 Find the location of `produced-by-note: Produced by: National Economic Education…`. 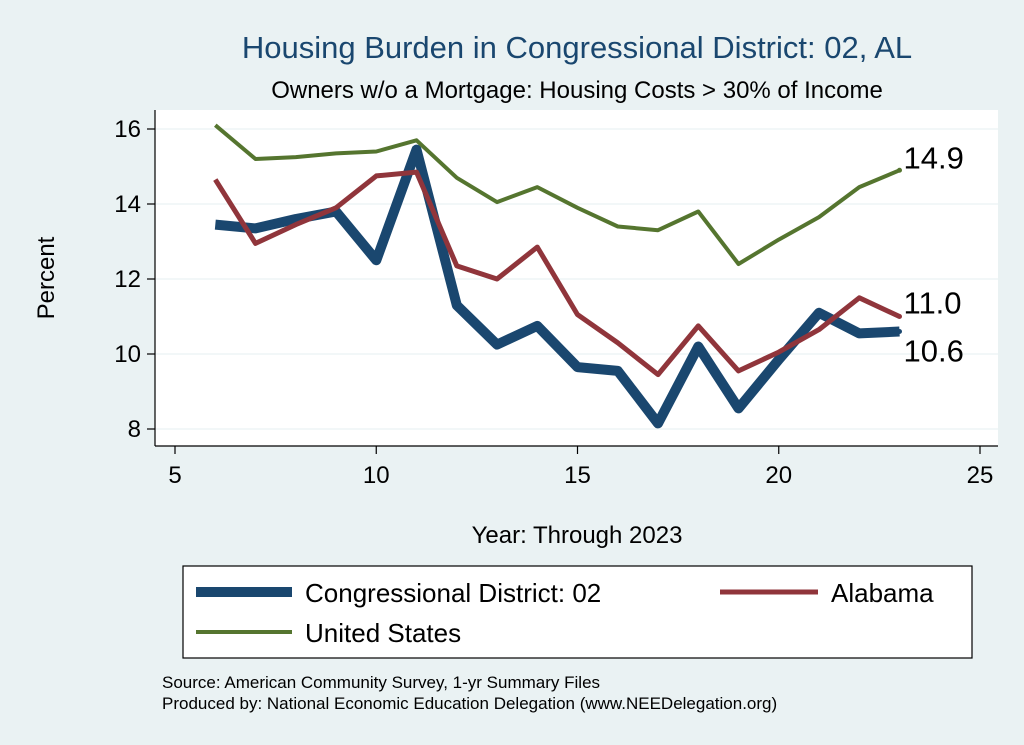

produced-by-note: Produced by: National Economic Education… is located at coordinates (469, 703).